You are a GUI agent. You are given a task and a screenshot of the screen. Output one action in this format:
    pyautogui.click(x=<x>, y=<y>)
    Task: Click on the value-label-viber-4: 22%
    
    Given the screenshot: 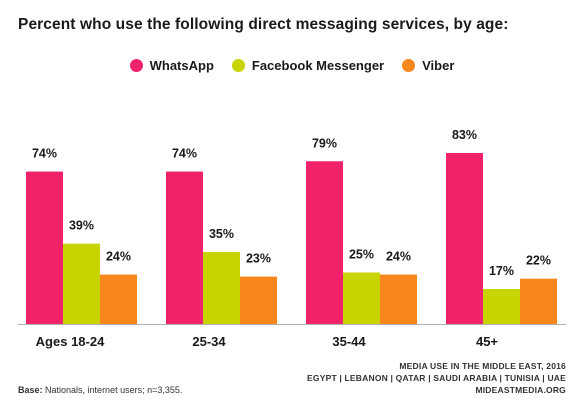 What is the action you would take?
    pyautogui.click(x=538, y=261)
    